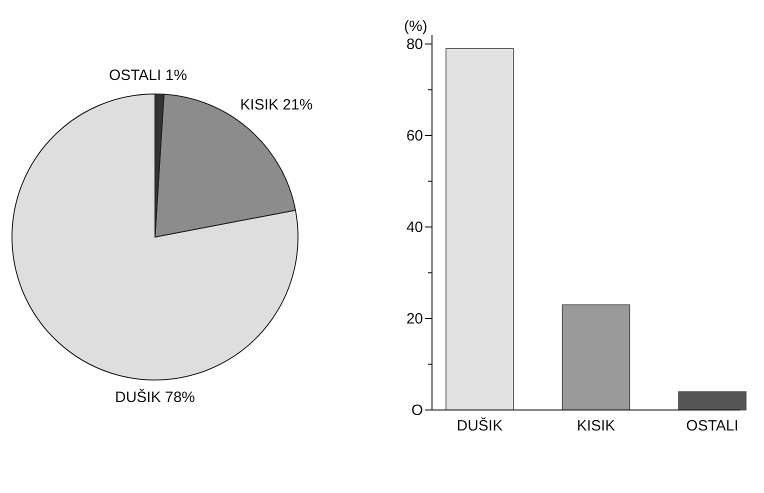 Image resolution: width=764 pixels, height=493 pixels. I want to click on x-tick-label: KISIK, so click(596, 426).